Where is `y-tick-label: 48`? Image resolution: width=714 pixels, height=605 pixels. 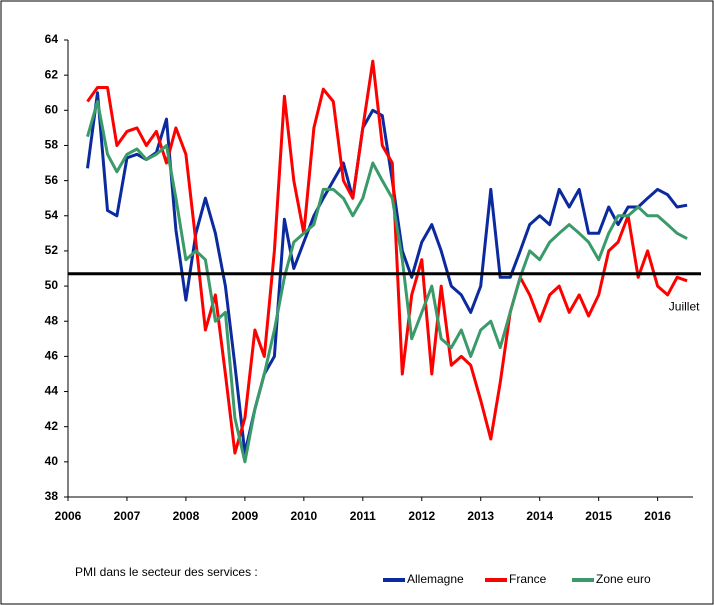
y-tick-label: 48 is located at coordinates (52, 320).